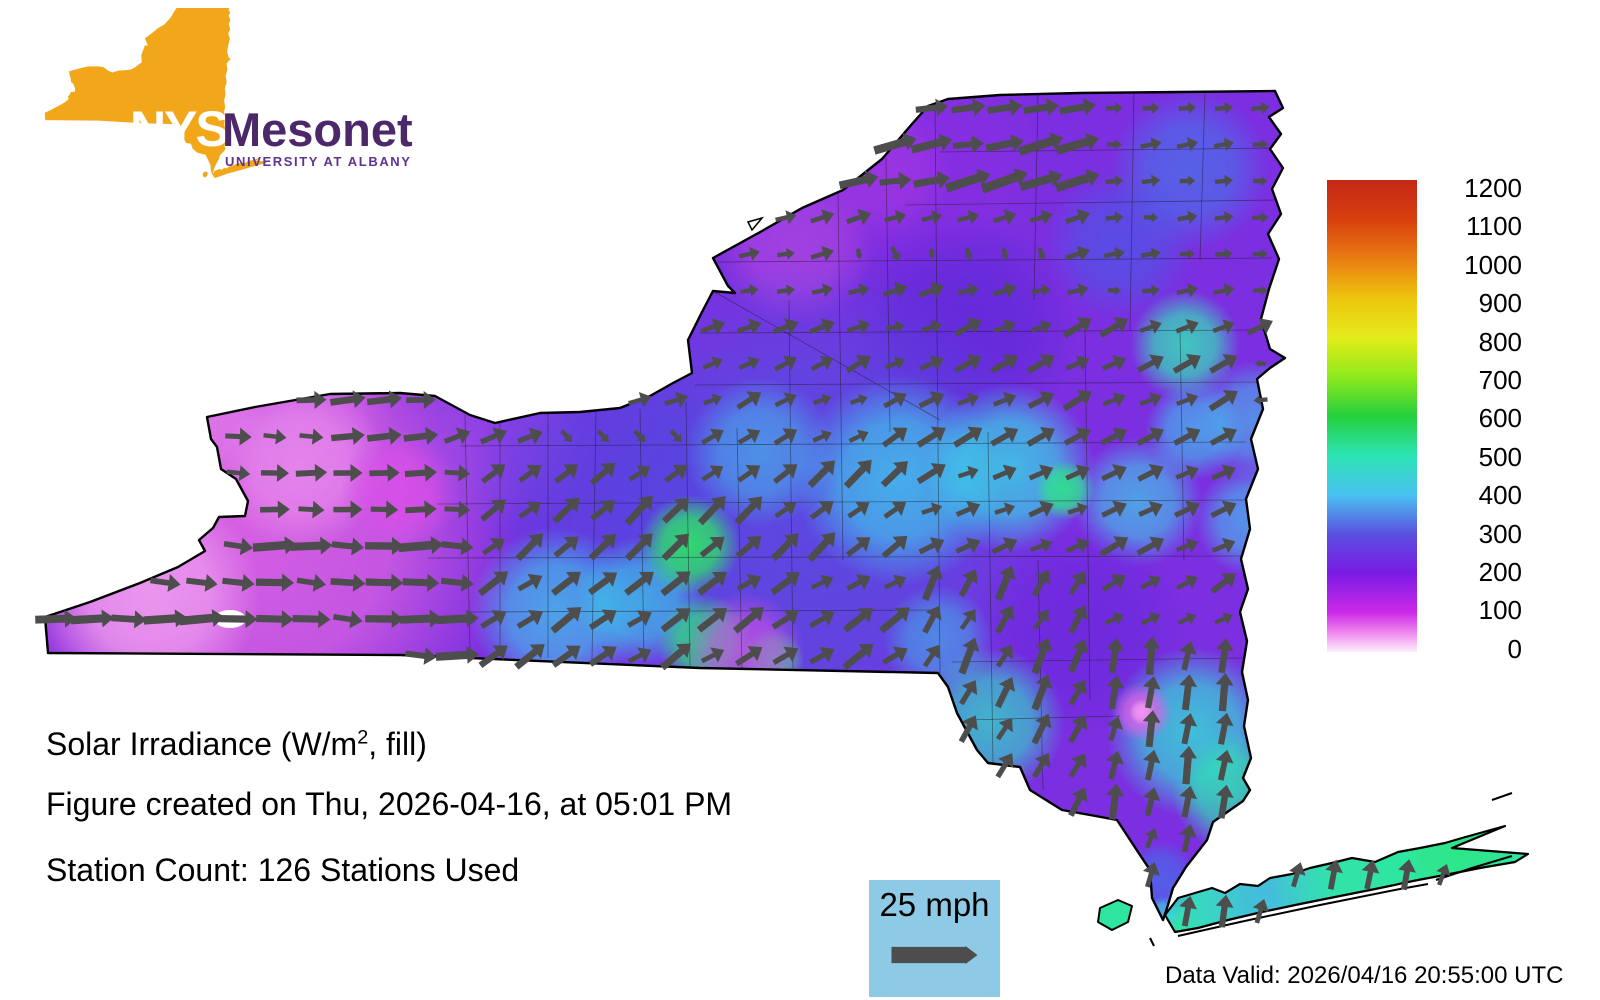 The width and height of the screenshot is (1600, 1000). I want to click on colorbar-tick-label: 300, so click(1500, 533).